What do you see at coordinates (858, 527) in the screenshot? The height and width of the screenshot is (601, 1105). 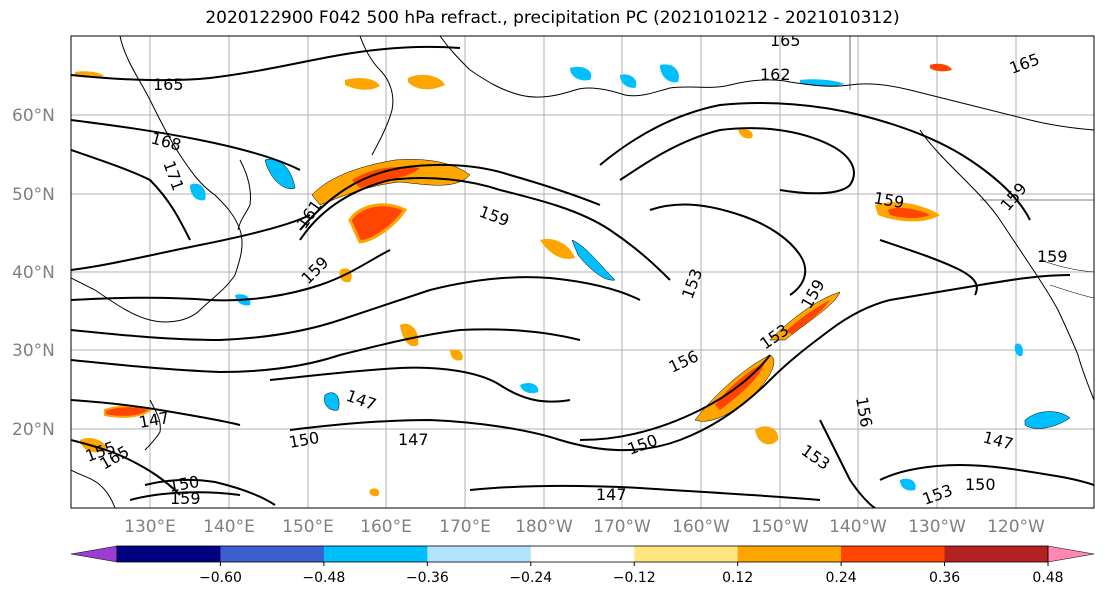 I see `lon-label: 140°W` at bounding box center [858, 527].